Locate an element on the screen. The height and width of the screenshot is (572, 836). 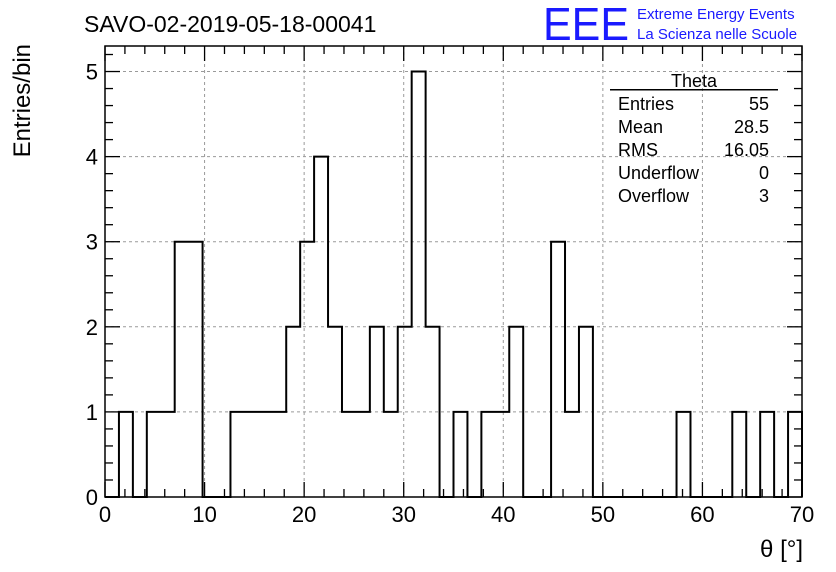
stats-value: 28.5 is located at coordinates (751, 127).